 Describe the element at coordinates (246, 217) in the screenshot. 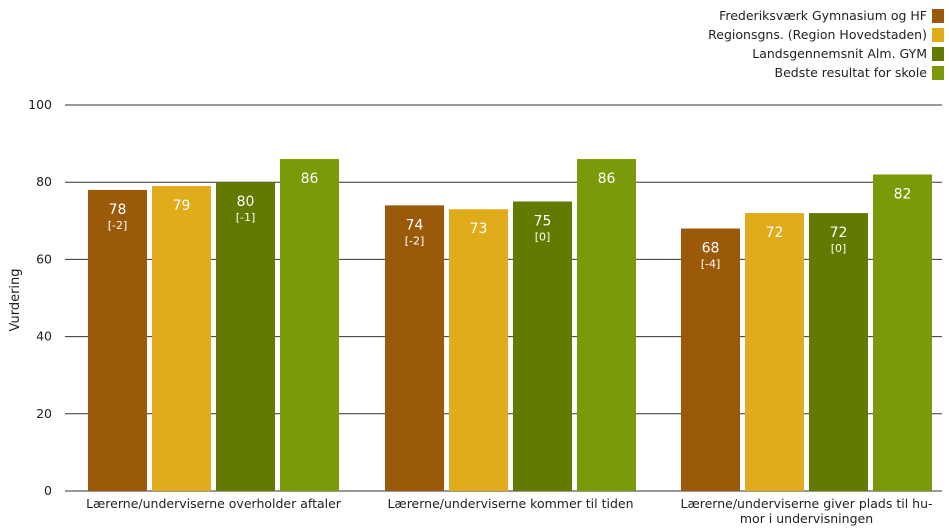

I see `bar-diff-label: [-1]` at that location.